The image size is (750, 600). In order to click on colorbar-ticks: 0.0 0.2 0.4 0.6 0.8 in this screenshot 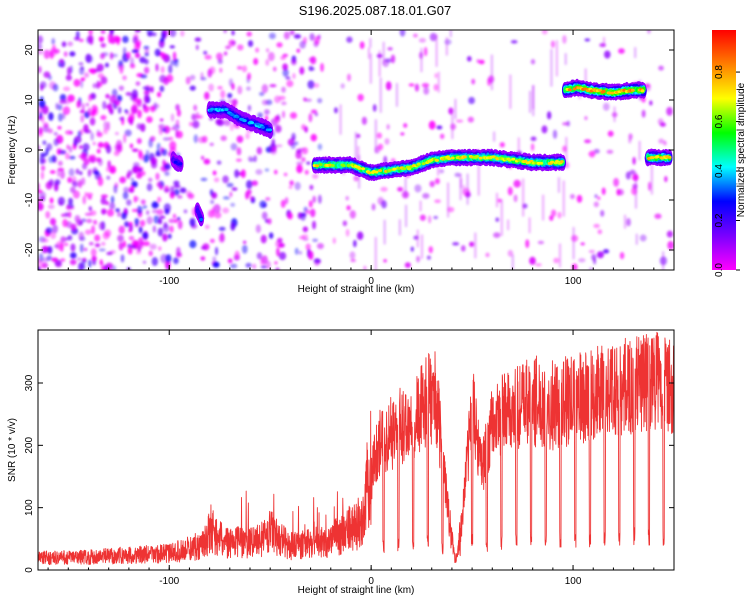, I will do `click(727, 171)`.